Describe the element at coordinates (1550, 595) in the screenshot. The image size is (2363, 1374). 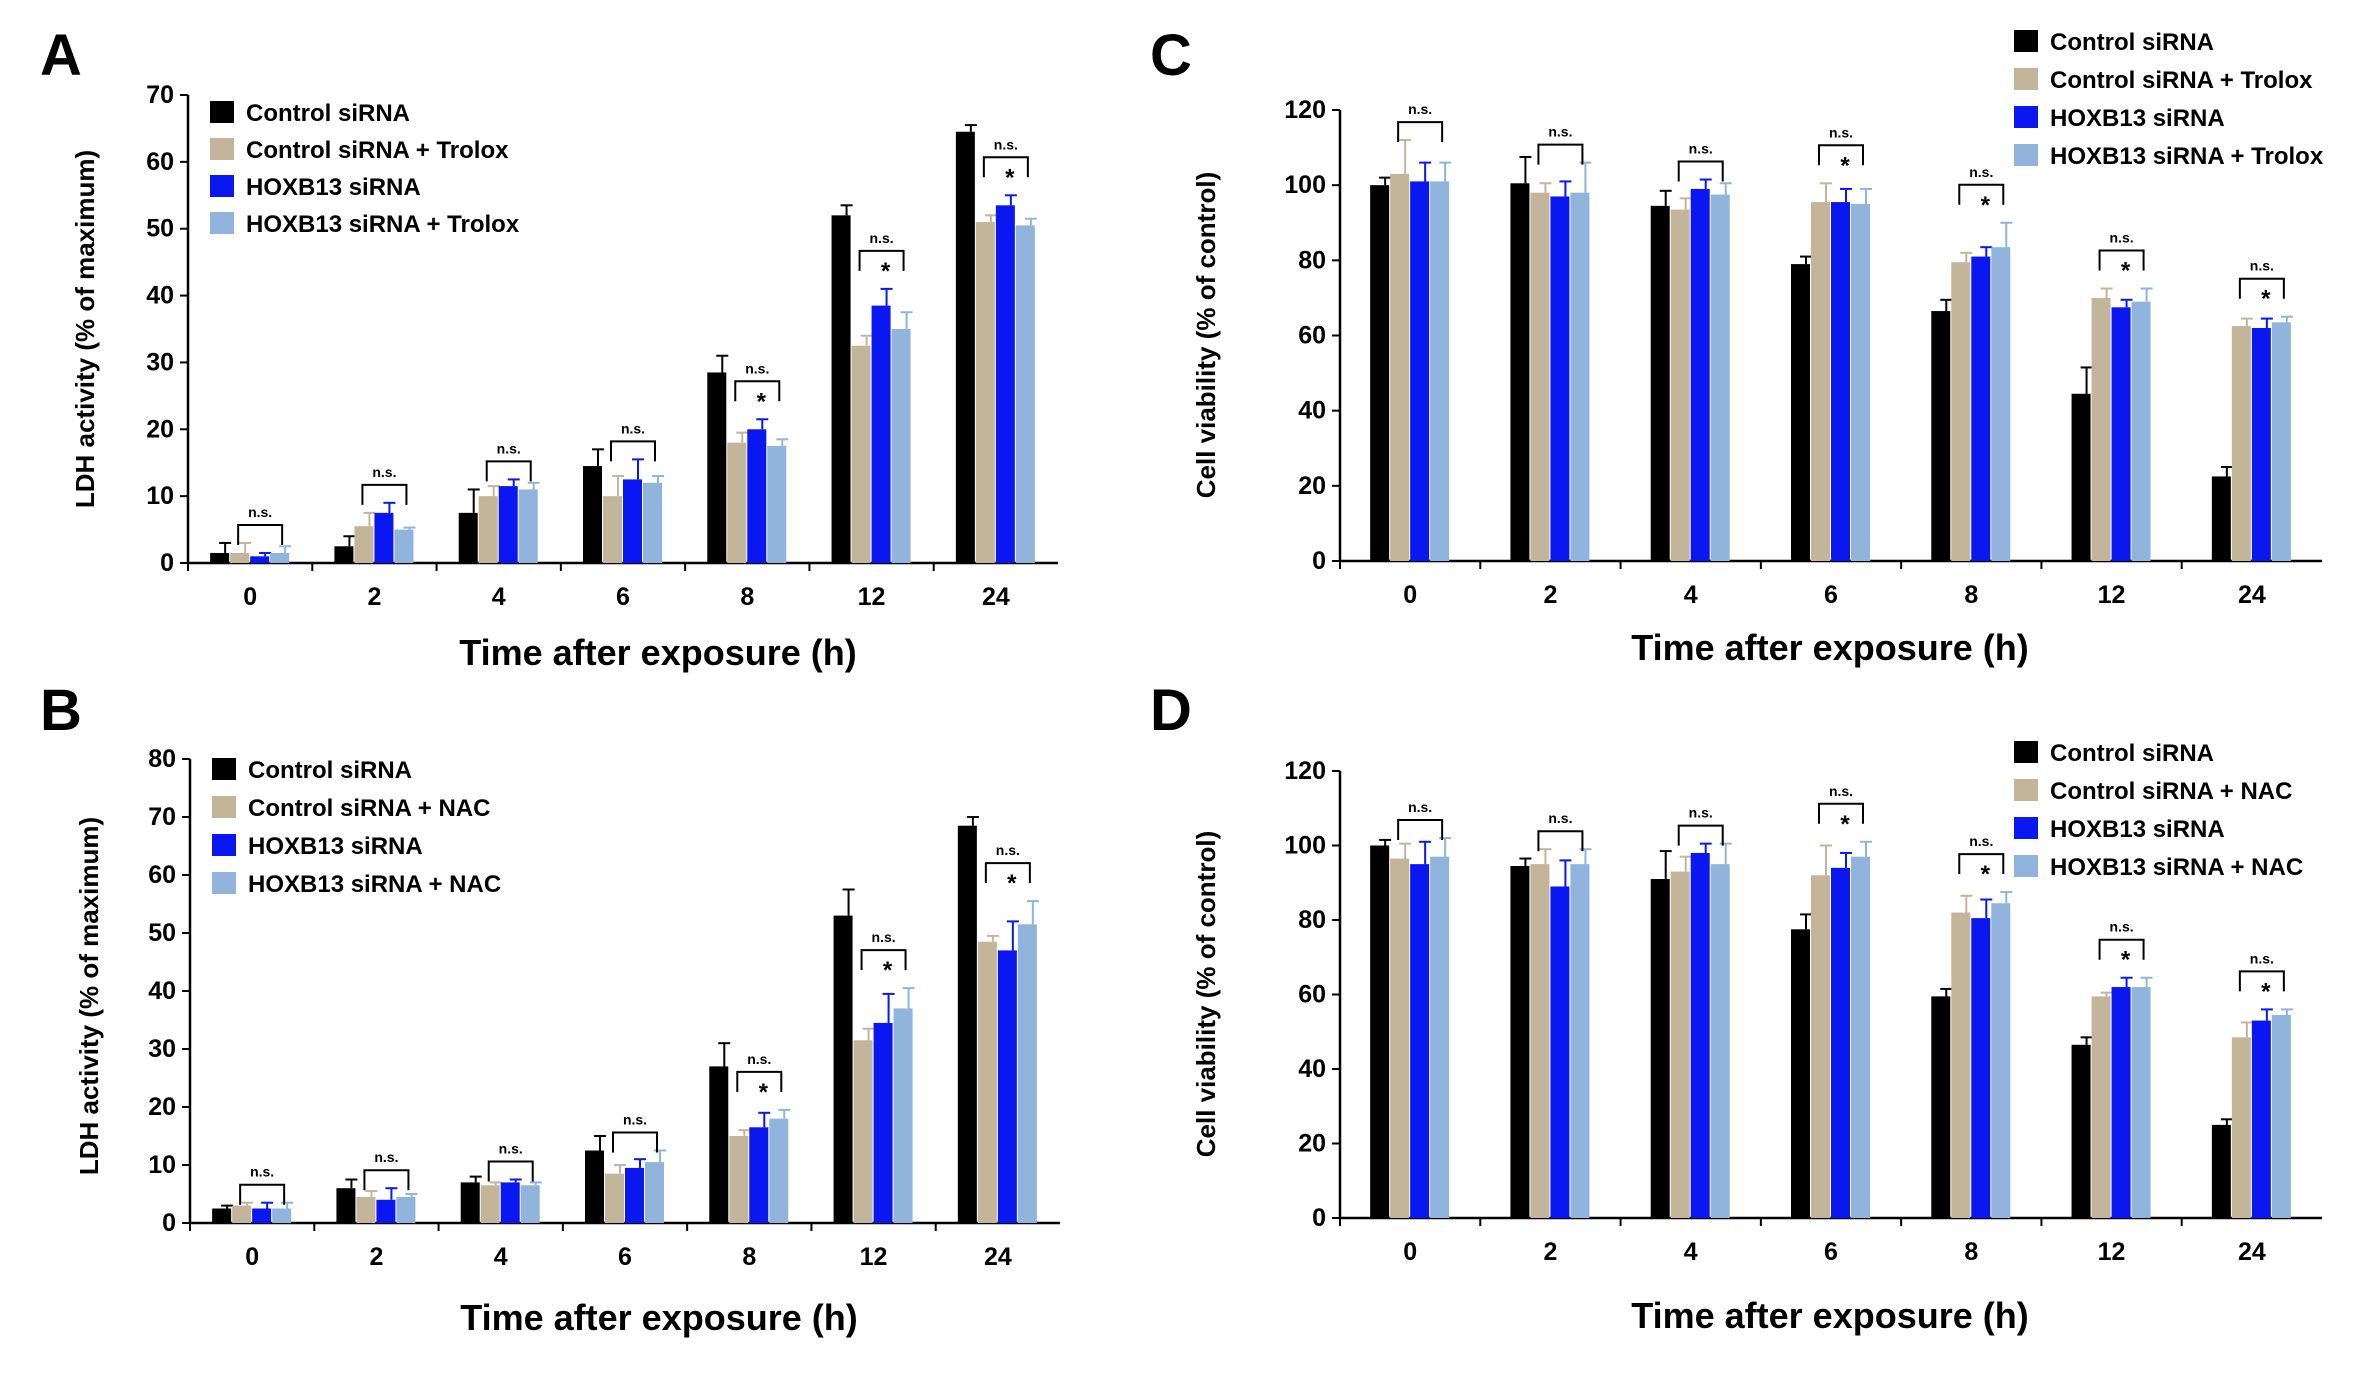
I see `x-tick-label: 2` at that location.